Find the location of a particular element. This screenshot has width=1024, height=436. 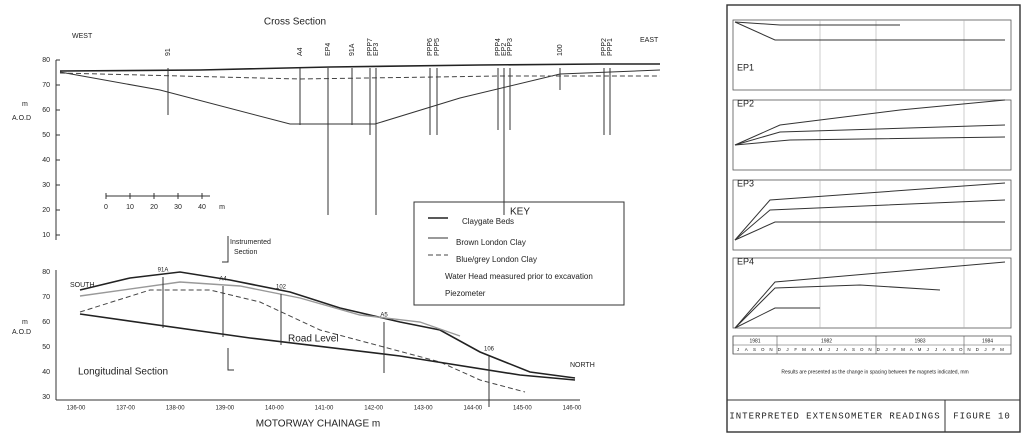

x-label: 137-00 is located at coordinates (125, 409).